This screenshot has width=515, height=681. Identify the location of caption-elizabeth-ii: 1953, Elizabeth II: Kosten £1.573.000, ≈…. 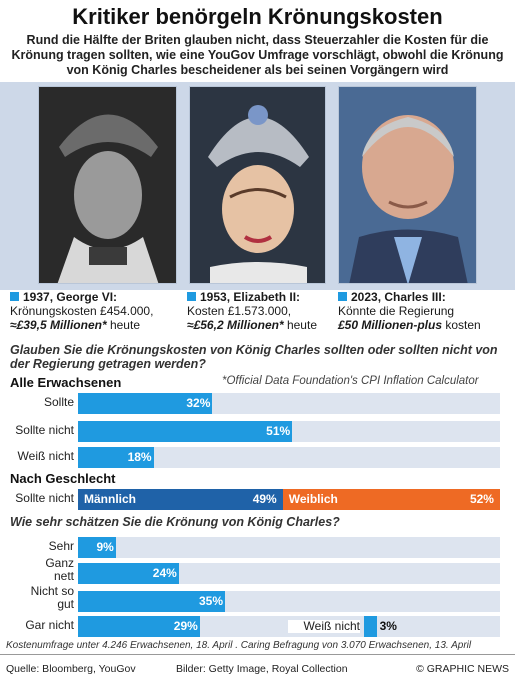
(262, 311).